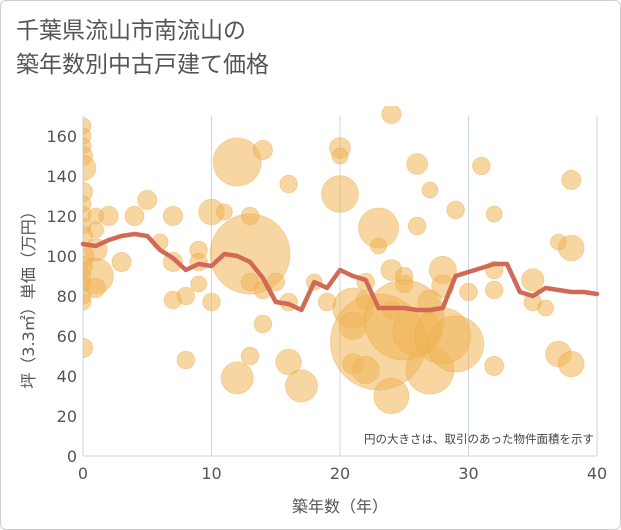  What do you see at coordinates (67, 336) in the screenshot?
I see `y-tick-label: 60` at bounding box center [67, 336].